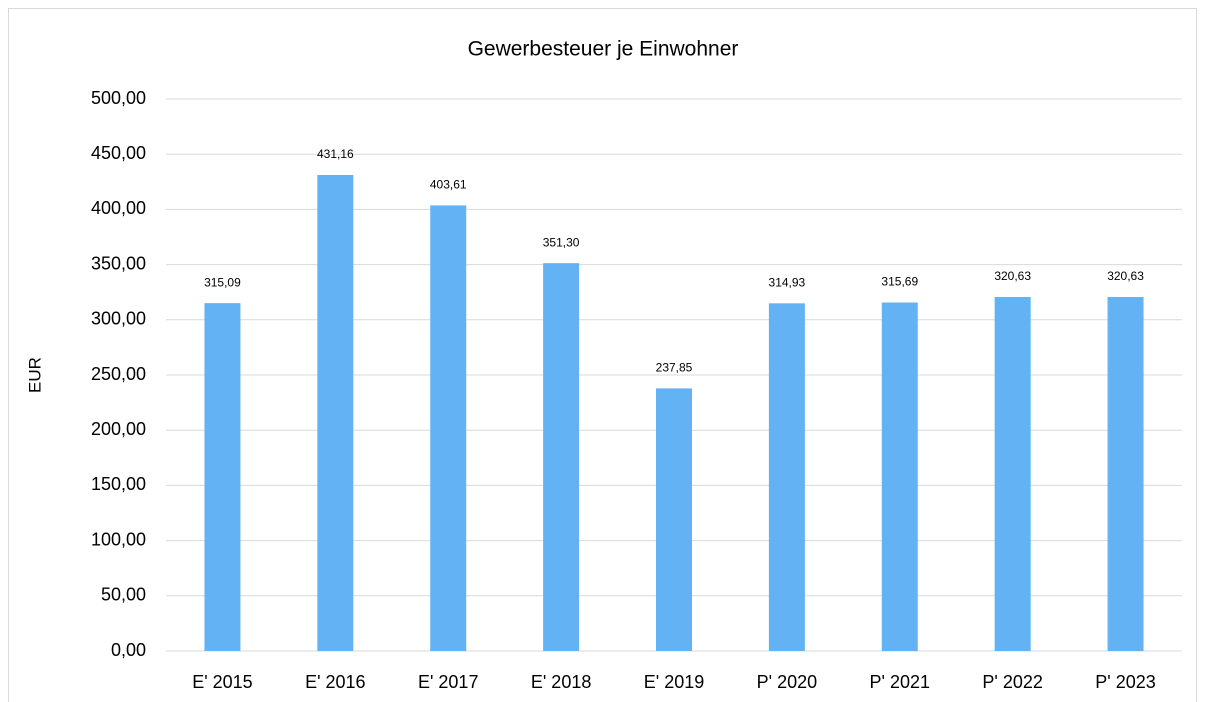 This screenshot has height=702, width=1205. What do you see at coordinates (222, 682) in the screenshot?
I see `x-tick-label: E' 2015` at bounding box center [222, 682].